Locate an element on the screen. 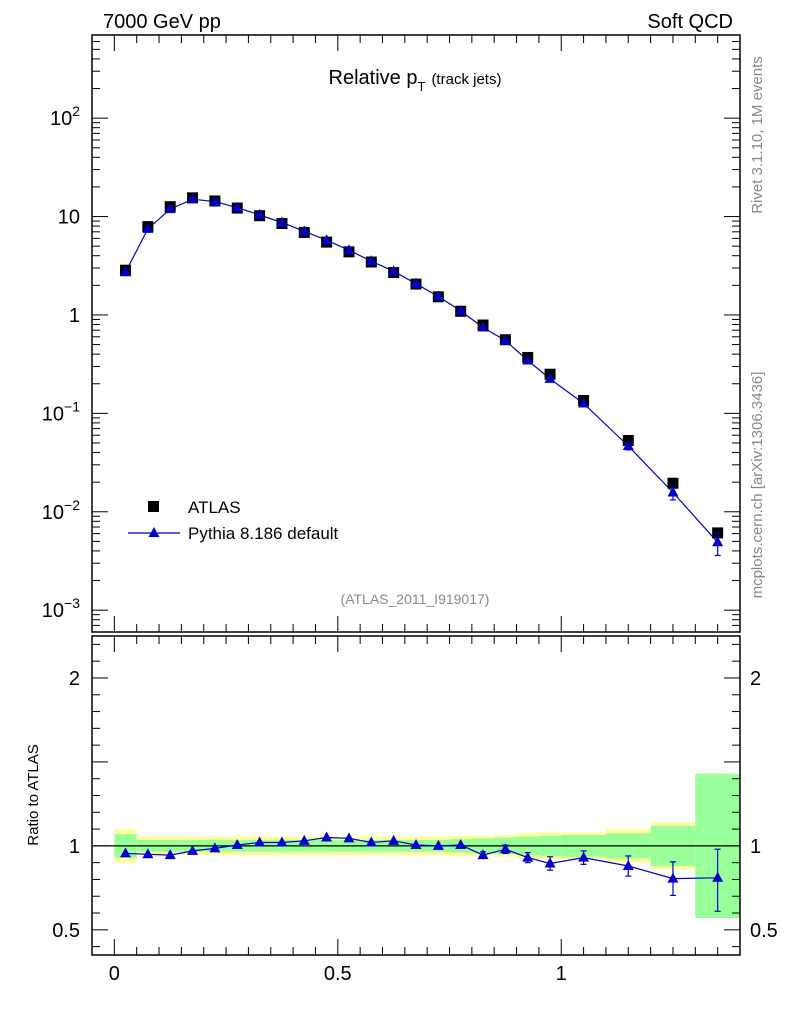  ratio-series-line is located at coordinates (421, 858).